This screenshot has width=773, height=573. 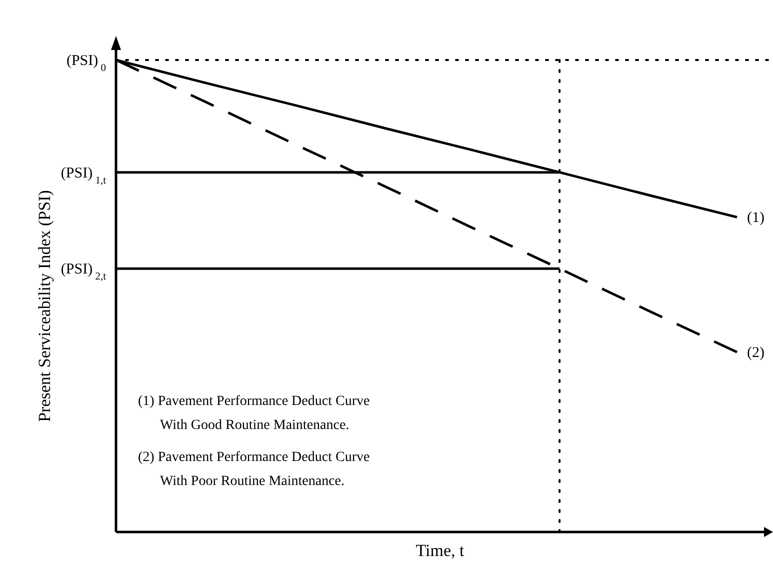 I want to click on series-label: (2), so click(x=755, y=353).